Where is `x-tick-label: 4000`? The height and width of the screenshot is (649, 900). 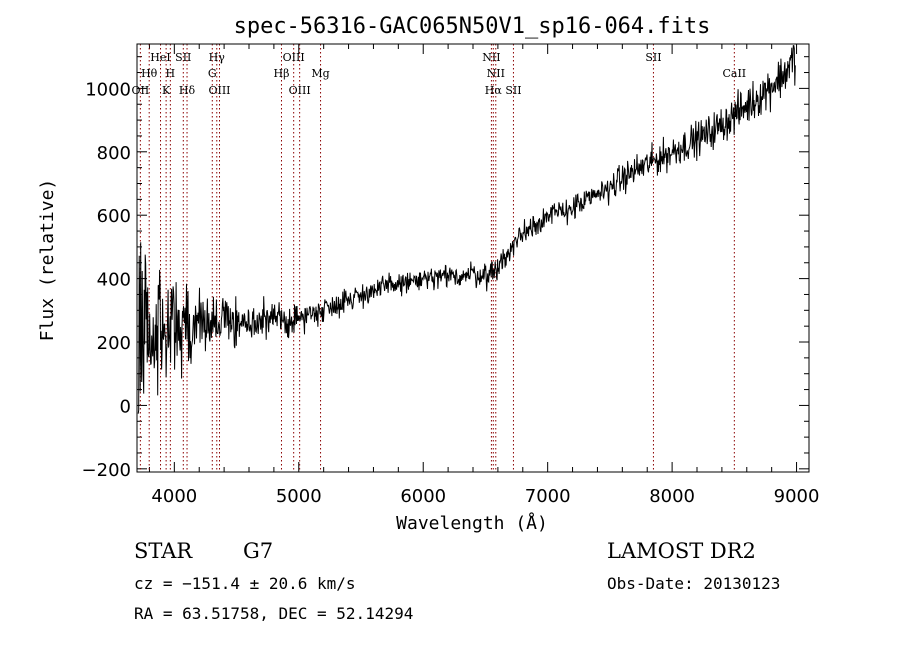
x-tick-label: 4000 is located at coordinates (174, 496).